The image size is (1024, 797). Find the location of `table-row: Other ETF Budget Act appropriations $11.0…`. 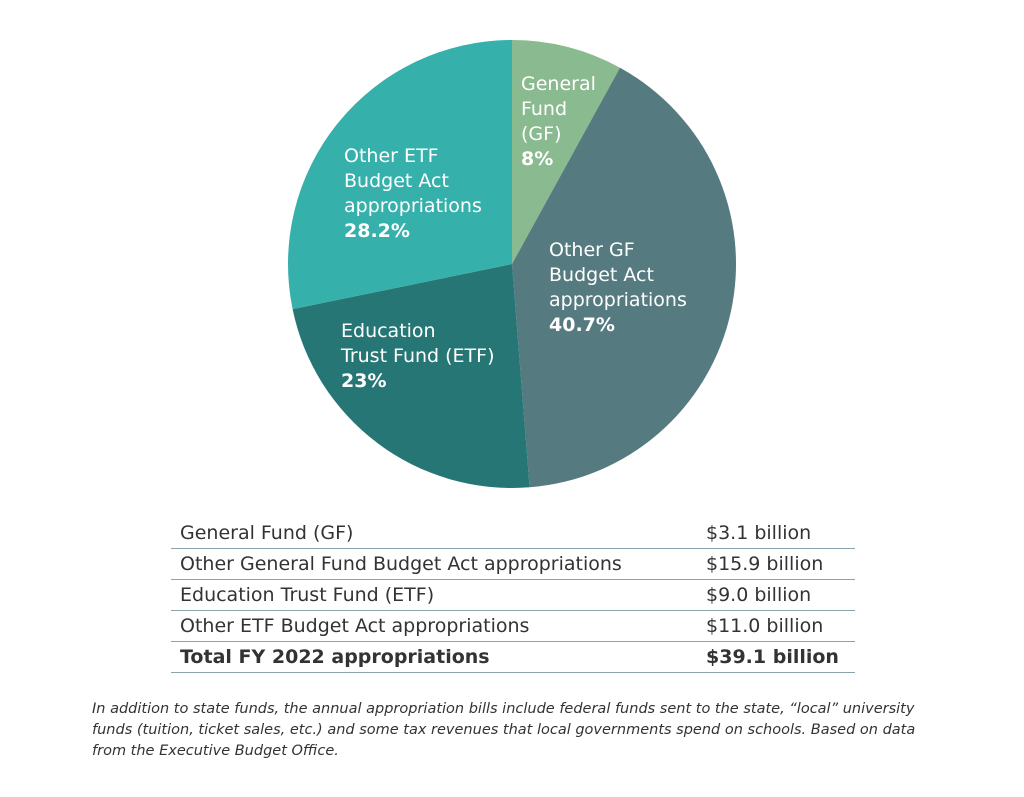

table-row: Other ETF Budget Act appropriations $11.0… is located at coordinates (513, 626).